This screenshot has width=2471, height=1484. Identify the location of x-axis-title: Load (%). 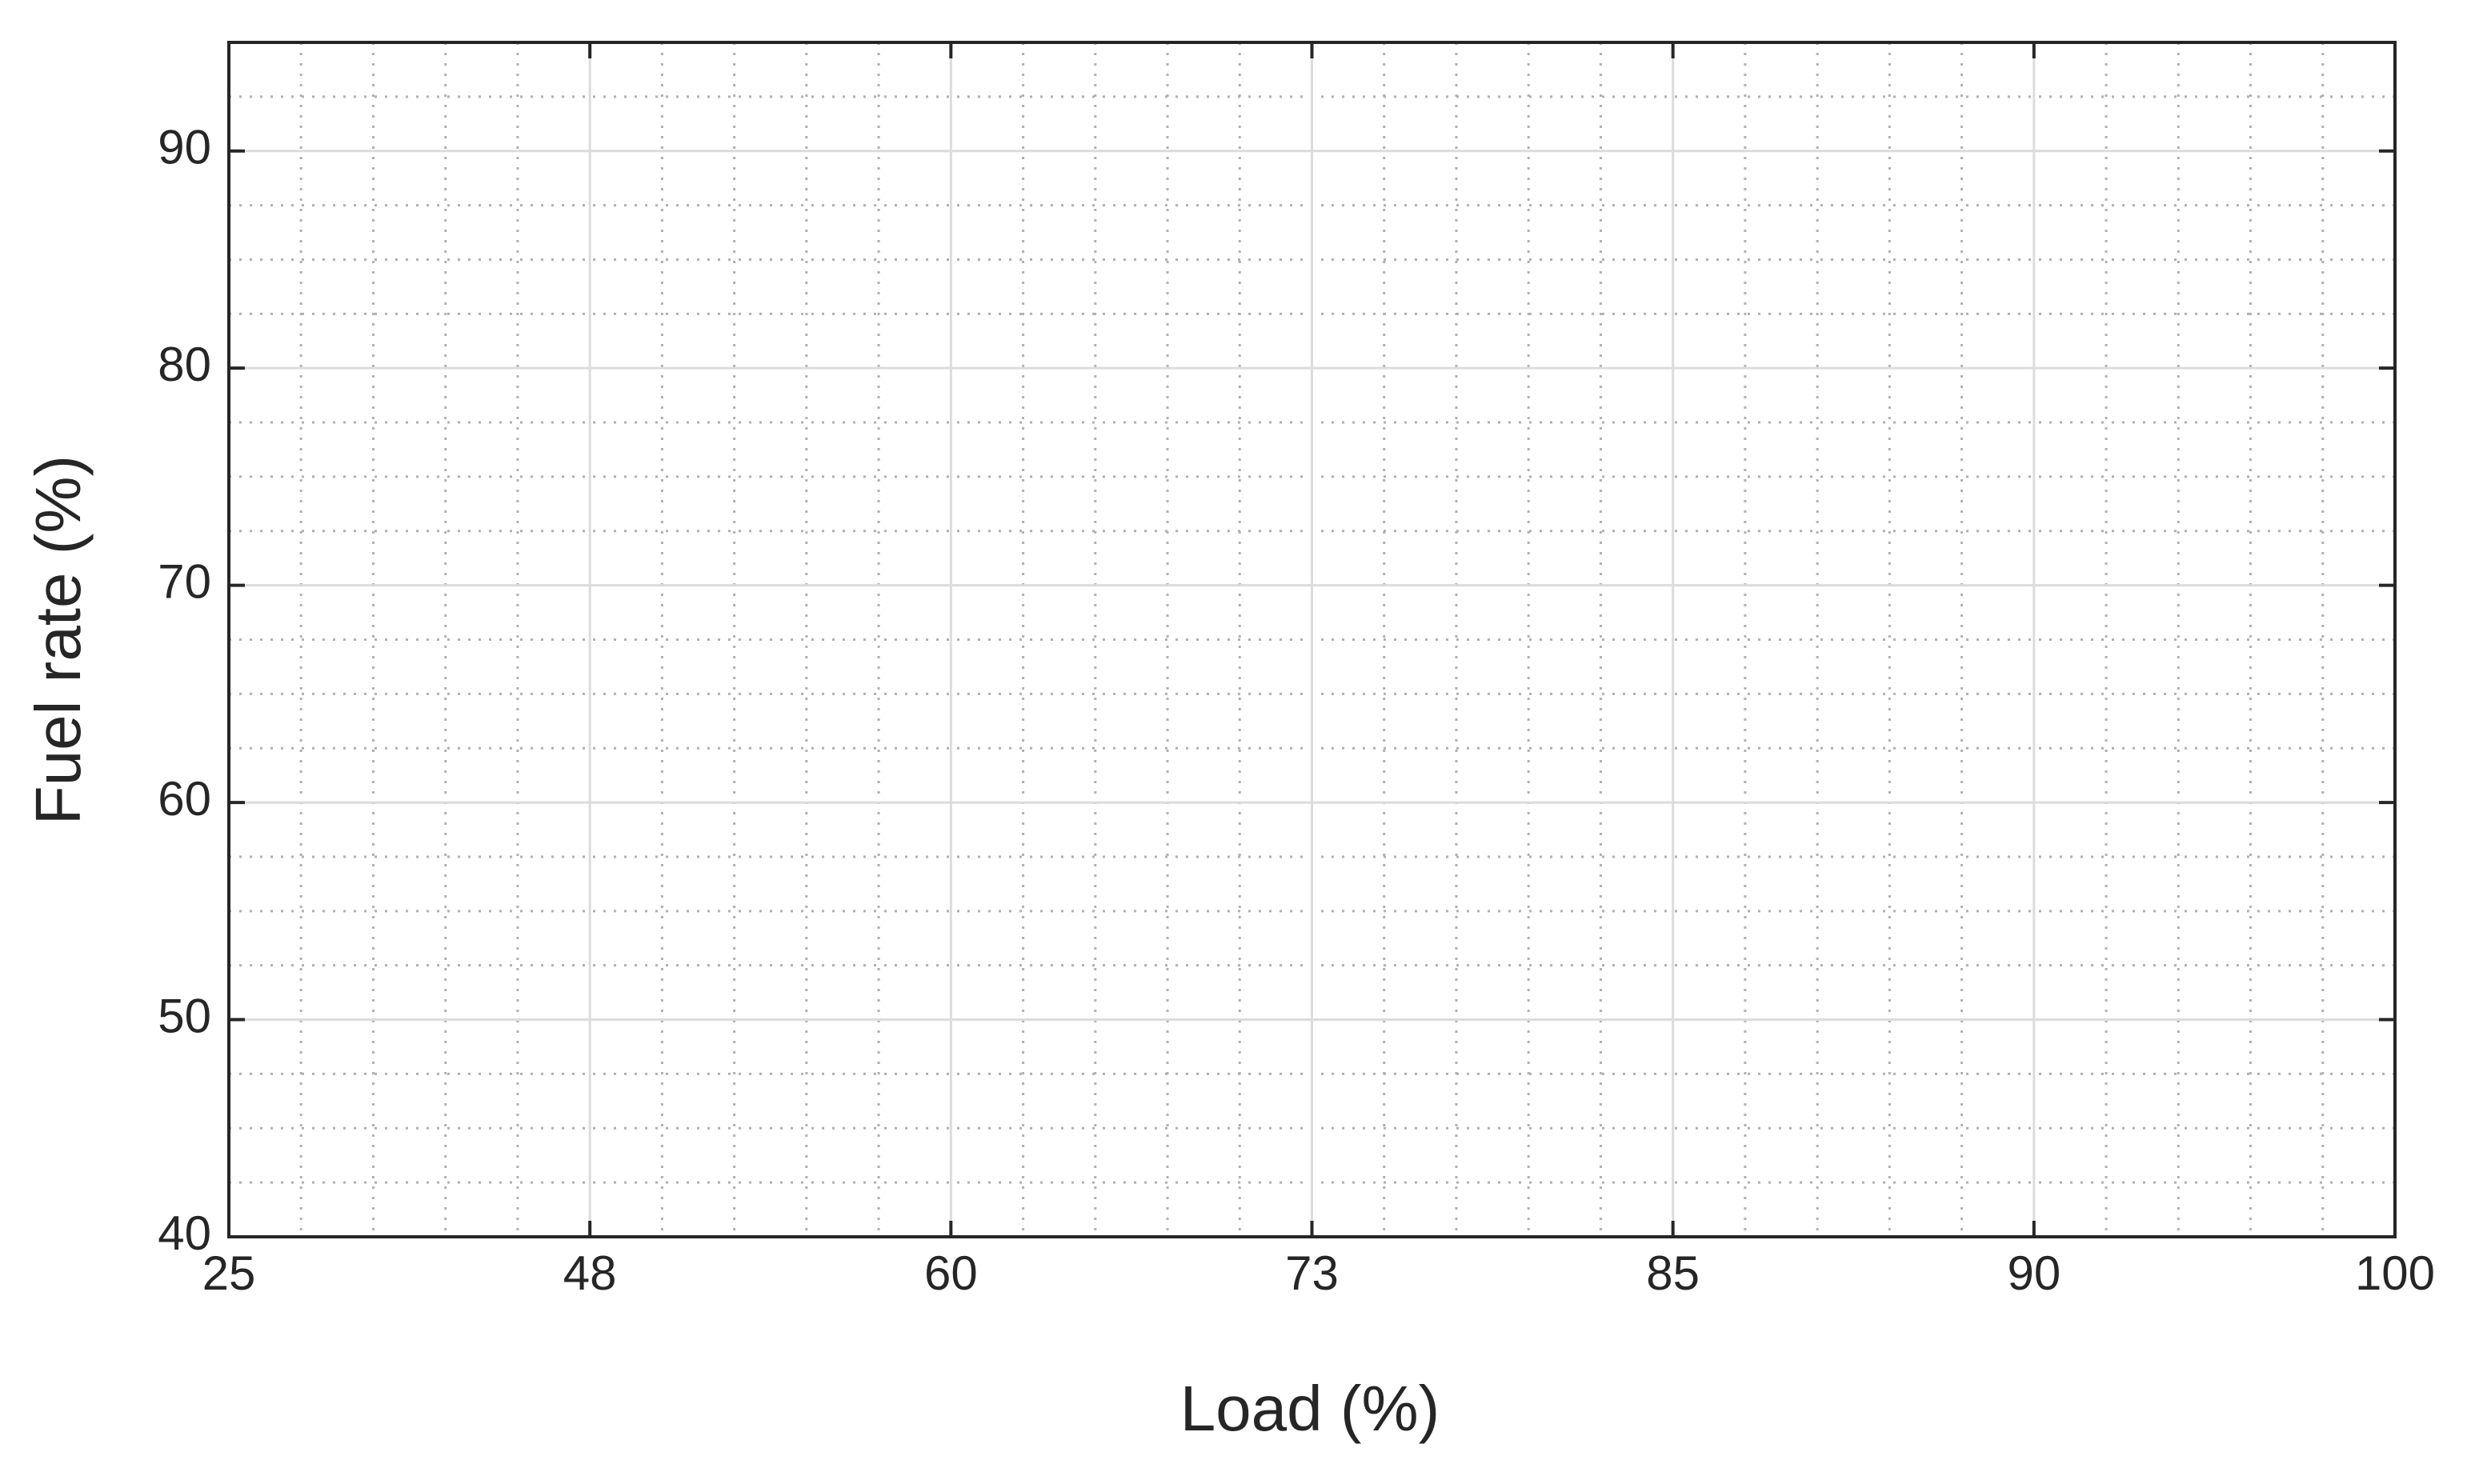
(1310, 1408).